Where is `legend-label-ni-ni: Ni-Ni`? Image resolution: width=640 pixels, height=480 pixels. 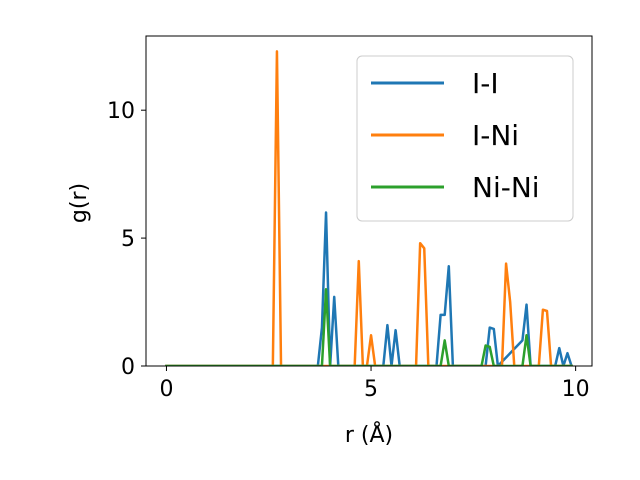 legend-label-ni-ni: Ni-Ni is located at coordinates (506, 187).